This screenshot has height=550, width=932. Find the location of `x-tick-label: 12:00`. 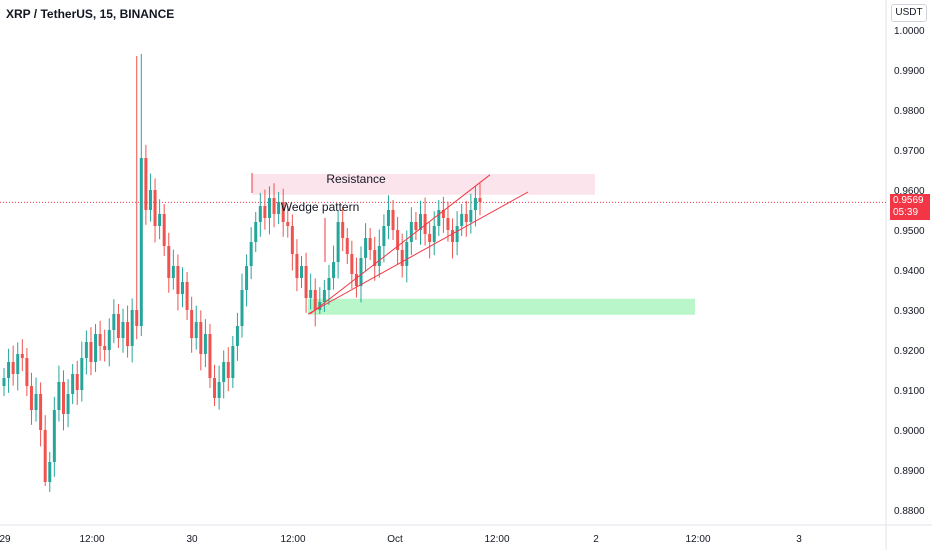

x-tick-label: 12:00 is located at coordinates (292, 539).